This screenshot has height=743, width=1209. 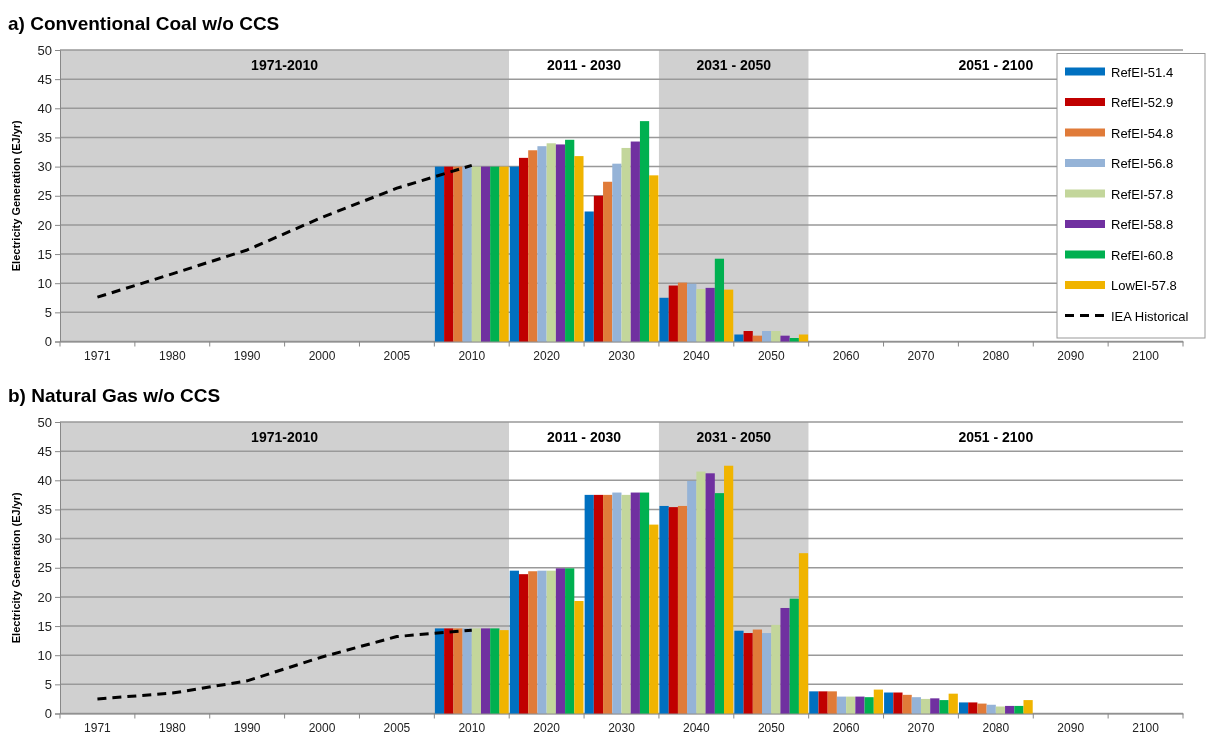 I want to click on legend-label: RefEI-57.8, so click(x=1142, y=194).